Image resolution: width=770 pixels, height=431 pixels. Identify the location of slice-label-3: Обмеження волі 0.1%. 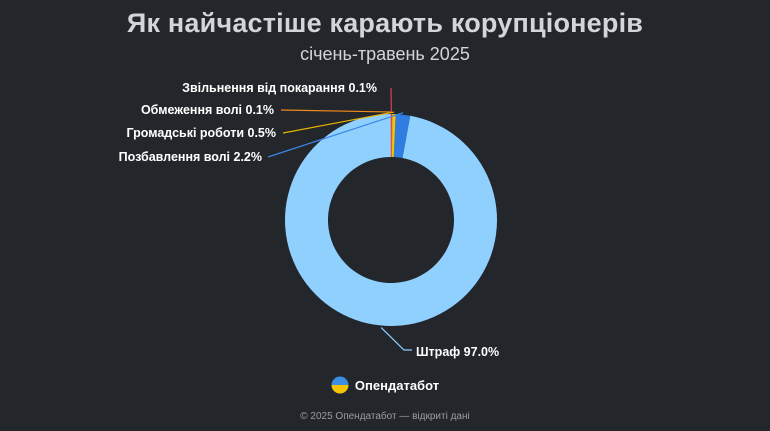
(207, 110).